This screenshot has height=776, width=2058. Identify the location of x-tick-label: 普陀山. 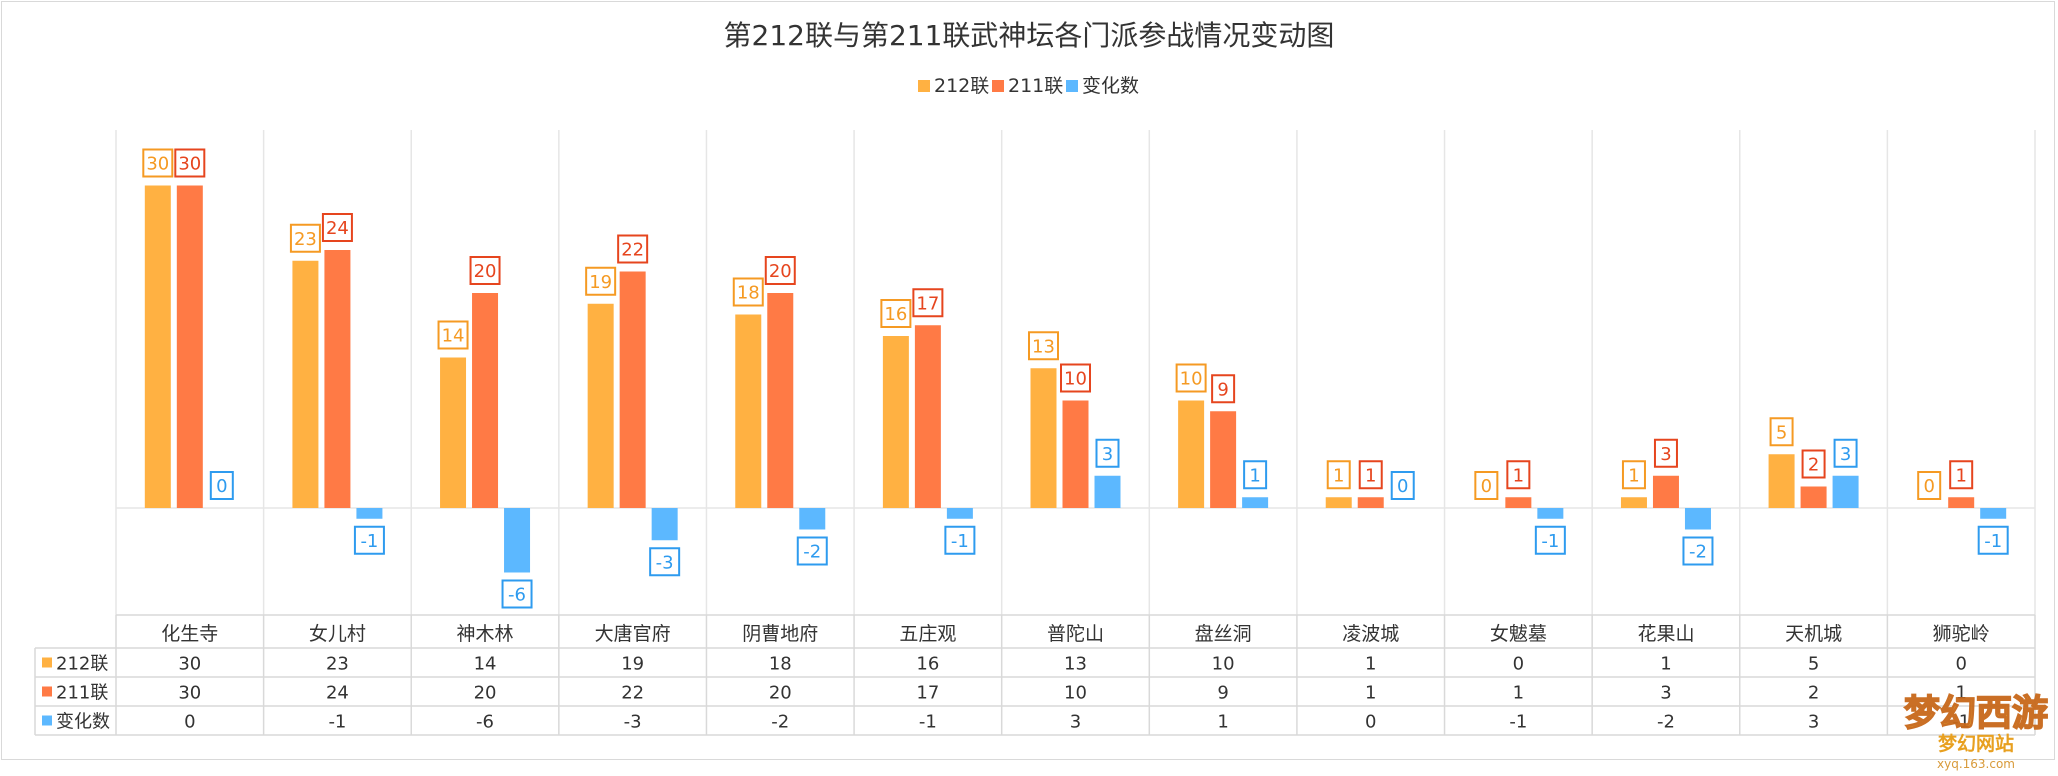
(1075, 634).